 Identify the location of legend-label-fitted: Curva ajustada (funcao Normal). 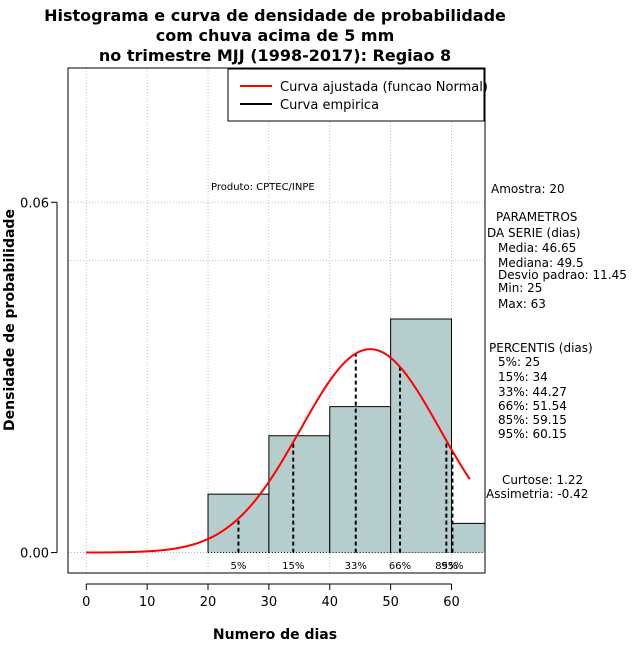
(384, 87).